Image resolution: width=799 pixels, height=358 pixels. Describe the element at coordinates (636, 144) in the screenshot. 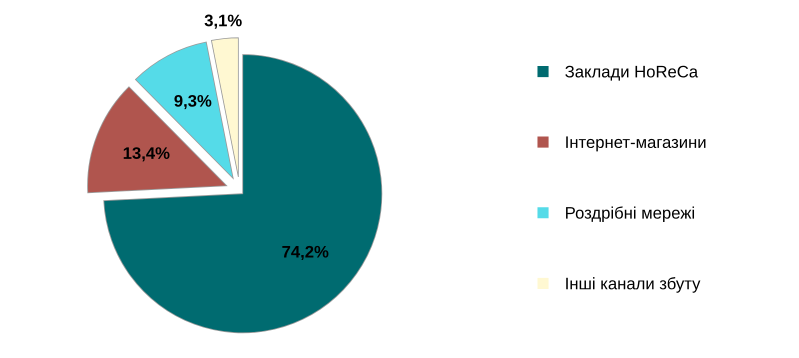

I see `legend-label: Інтернет-магазини` at that location.